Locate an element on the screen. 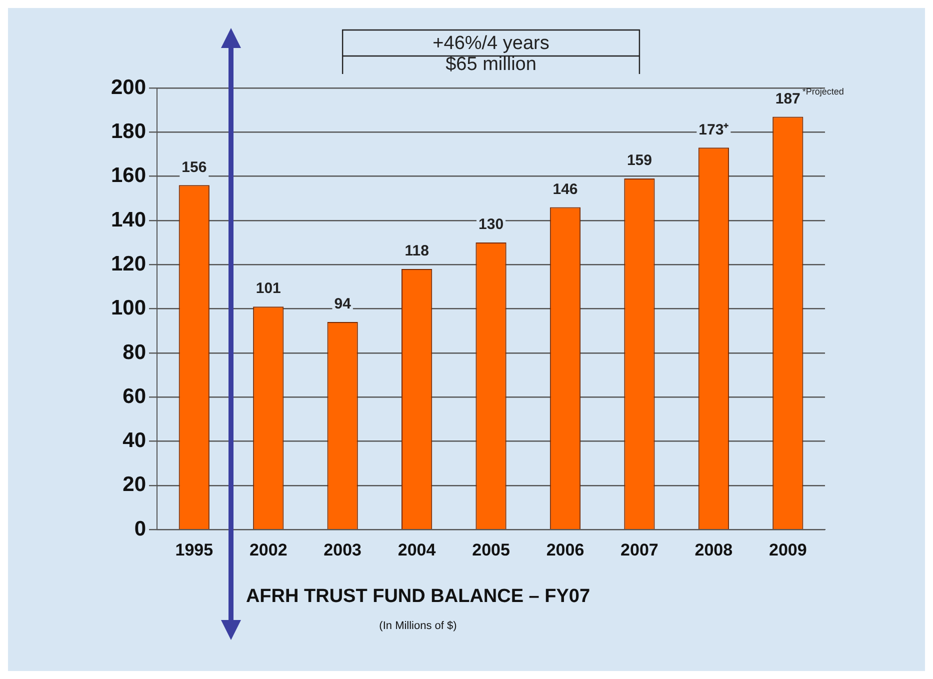  data-label: 156 is located at coordinates (194, 167).